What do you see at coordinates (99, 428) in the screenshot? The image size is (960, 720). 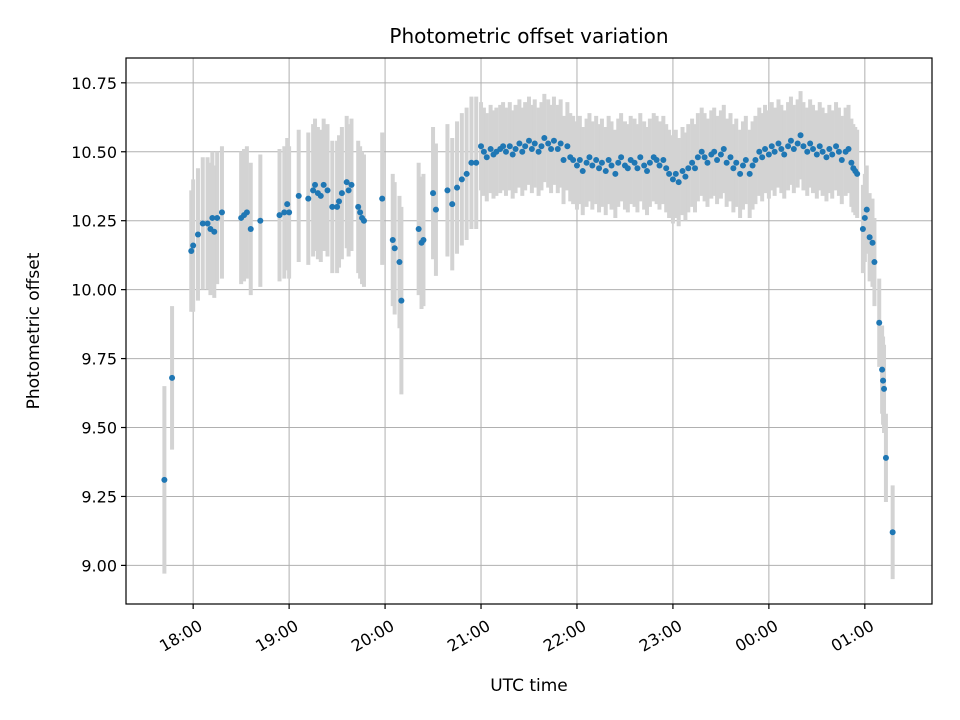 I see `y-tick-label: 9.50` at bounding box center [99, 428].